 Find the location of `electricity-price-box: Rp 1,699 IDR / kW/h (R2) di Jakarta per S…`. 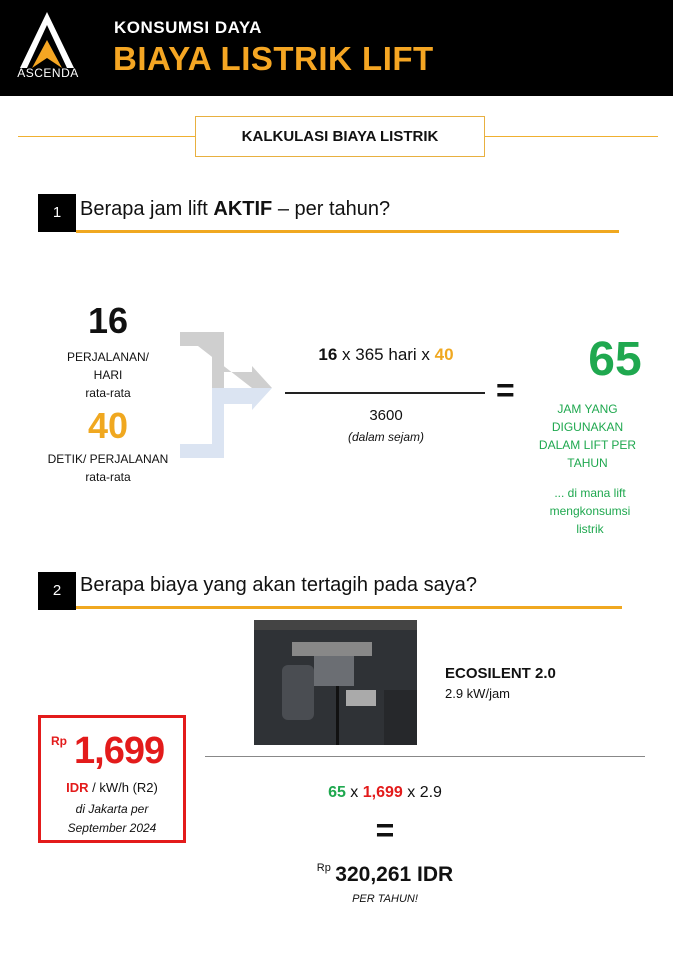

electricity-price-box: Rp 1,699 IDR / kW/h (R2) di Jakarta per S… is located at coordinates (112, 779).